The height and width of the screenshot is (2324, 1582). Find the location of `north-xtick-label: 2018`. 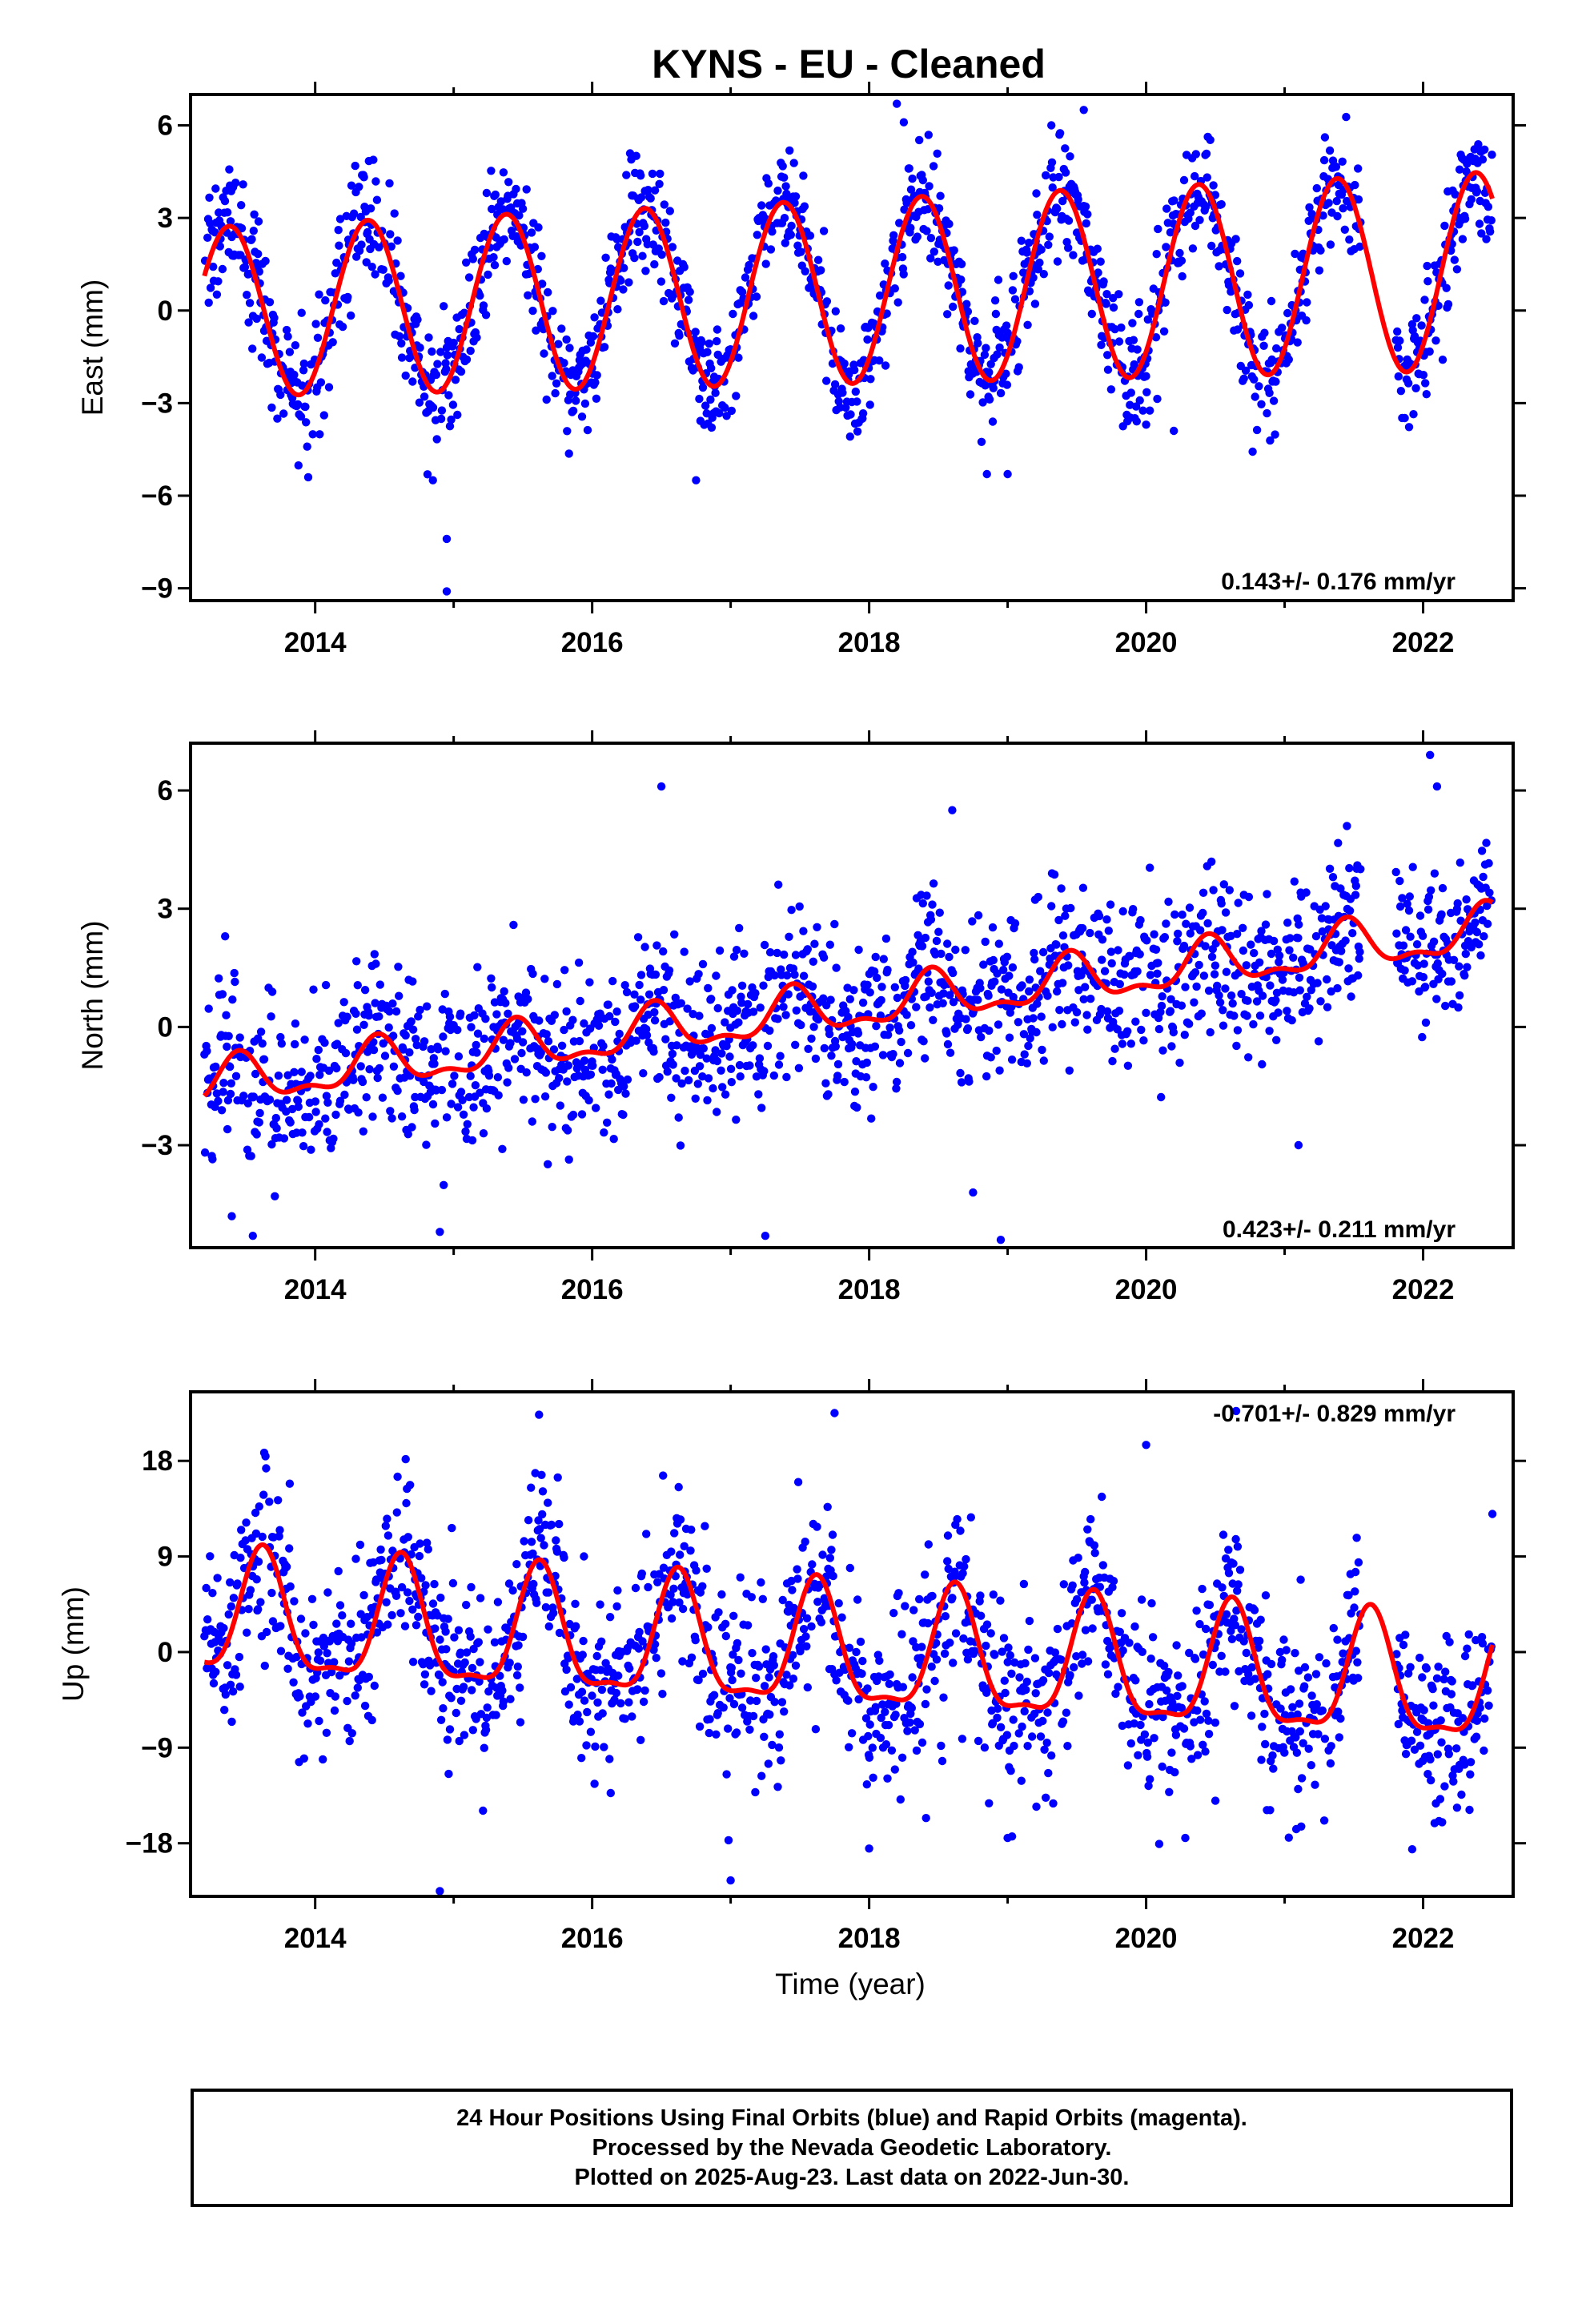

north-xtick-label: 2018 is located at coordinates (870, 1289).